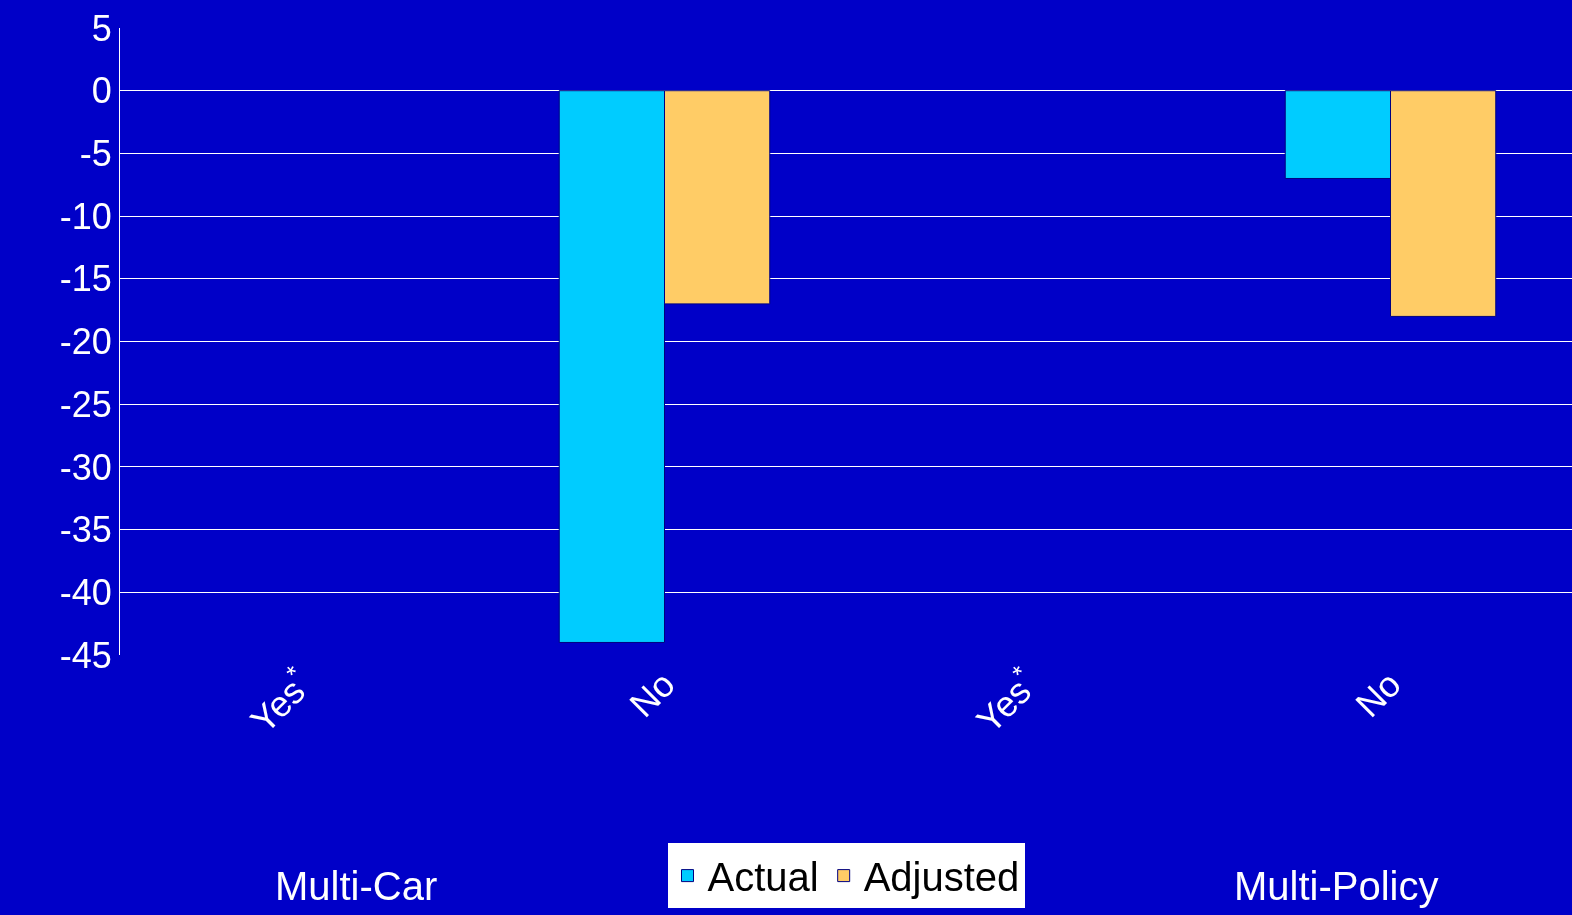 This screenshot has height=915, width=1572. What do you see at coordinates (763, 877) in the screenshot?
I see `legend-label: Actual` at bounding box center [763, 877].